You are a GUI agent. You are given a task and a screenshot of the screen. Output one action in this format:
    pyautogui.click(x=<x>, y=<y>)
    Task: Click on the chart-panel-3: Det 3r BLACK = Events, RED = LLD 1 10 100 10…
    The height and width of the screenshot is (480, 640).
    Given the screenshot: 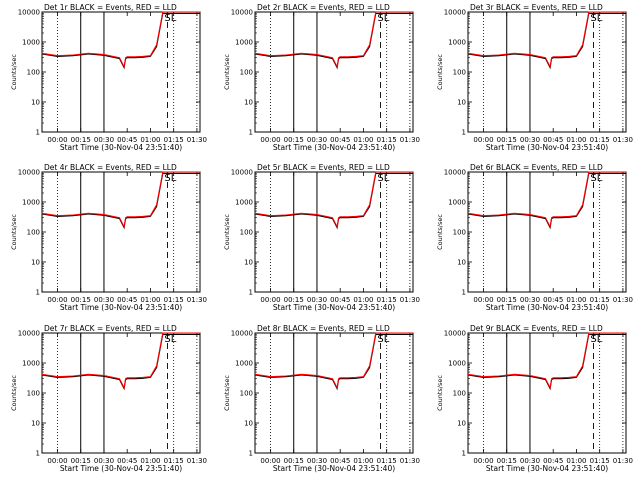 What is the action you would take?
    pyautogui.click(x=534, y=77)
    